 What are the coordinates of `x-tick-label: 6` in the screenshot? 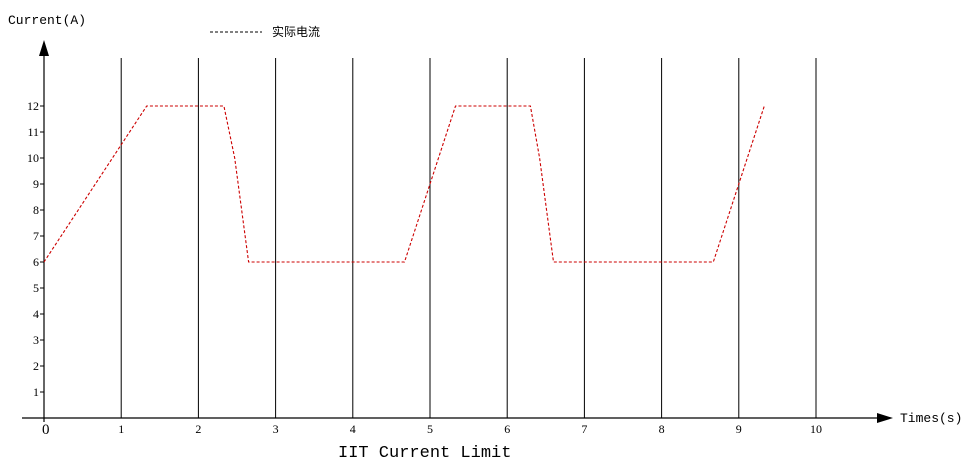 It's located at (507, 429).